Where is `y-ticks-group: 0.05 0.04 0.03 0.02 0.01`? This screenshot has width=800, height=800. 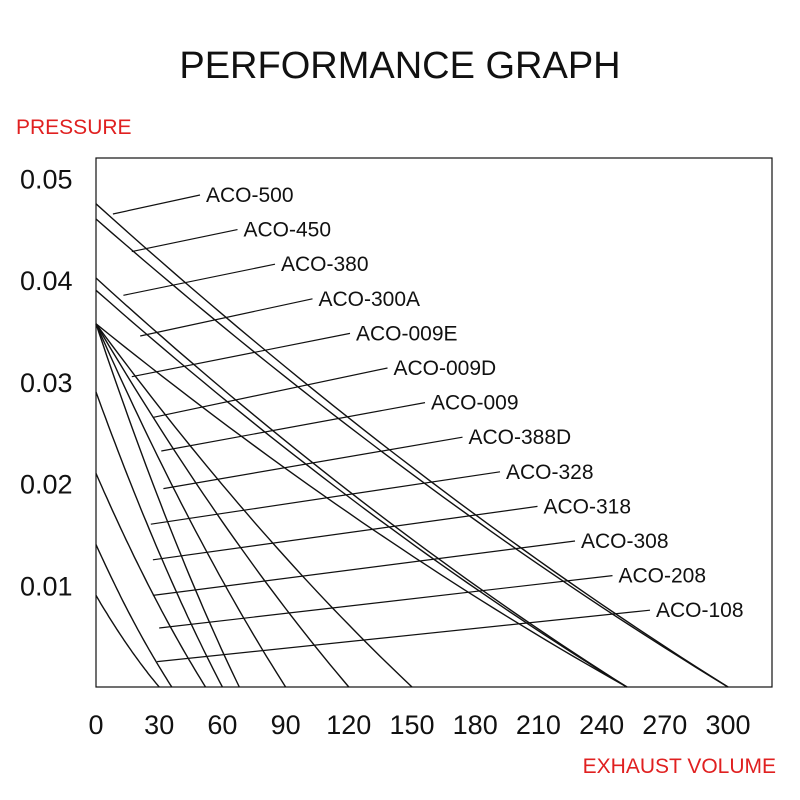 y-ticks-group: 0.05 0.04 0.03 0.02 0.01 is located at coordinates (46, 382).